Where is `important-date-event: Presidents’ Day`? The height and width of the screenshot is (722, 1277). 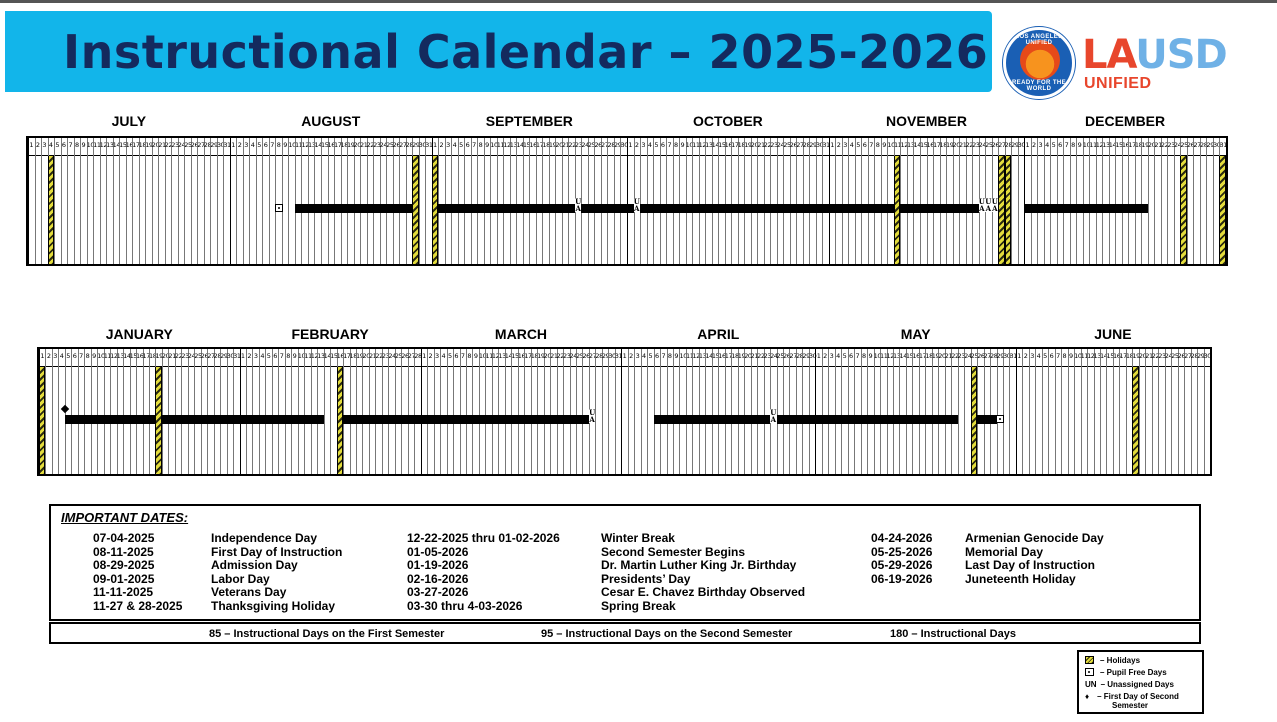 important-date-event: Presidents’ Day is located at coordinates (646, 578).